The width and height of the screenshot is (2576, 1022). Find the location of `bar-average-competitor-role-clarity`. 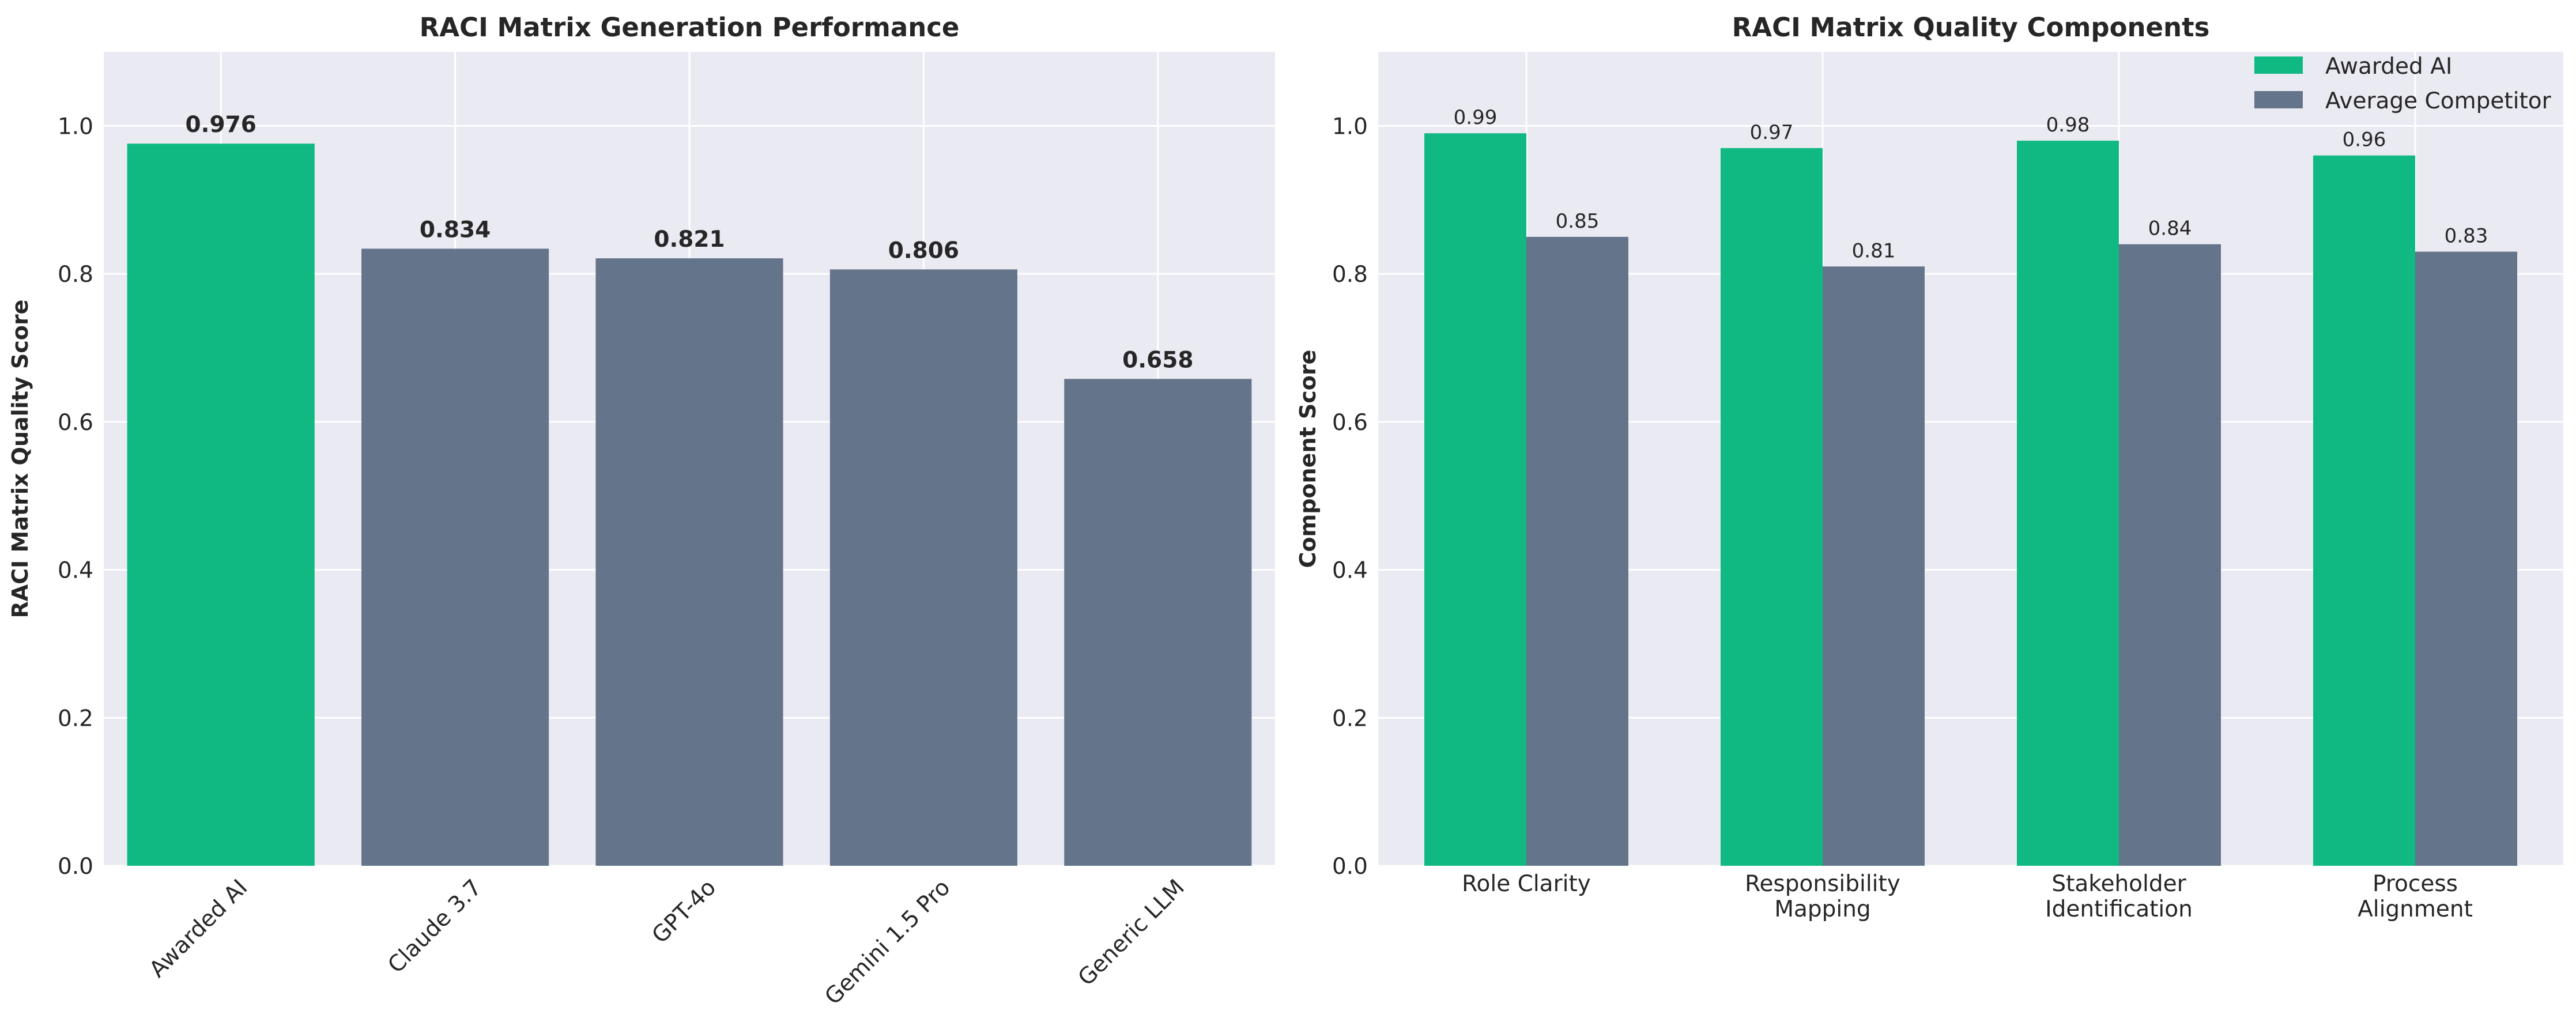

bar-average-competitor-role-clarity is located at coordinates (1577, 551).